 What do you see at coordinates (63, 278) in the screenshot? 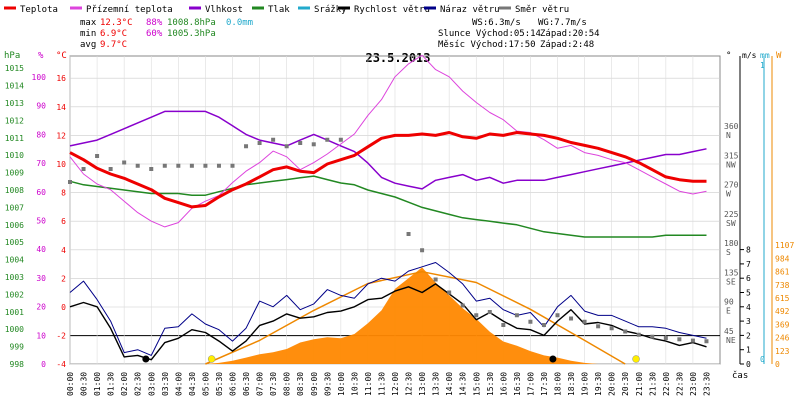
I see `tick-degc: 2` at bounding box center [63, 278].